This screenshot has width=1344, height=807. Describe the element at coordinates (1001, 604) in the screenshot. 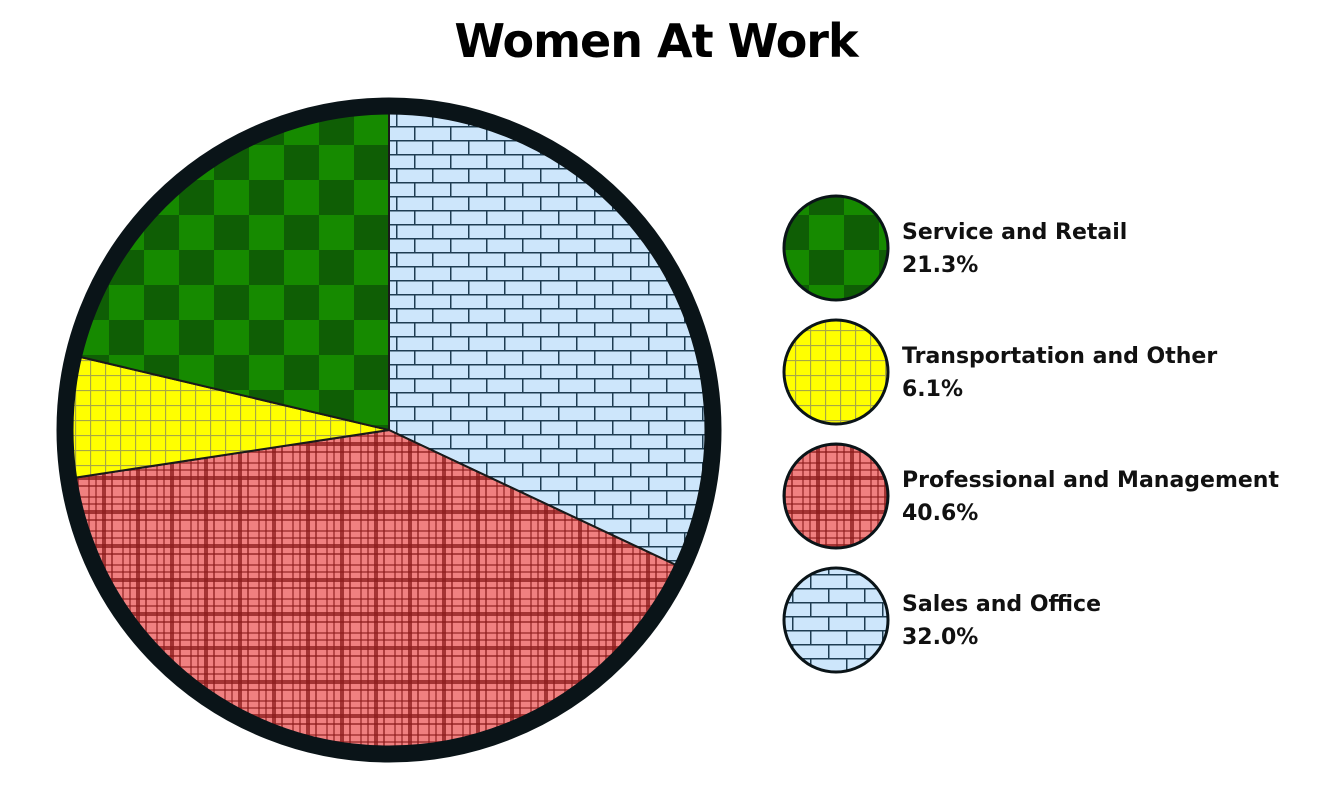

I see `legend-label-sales-and-office: Sales and Office` at that location.